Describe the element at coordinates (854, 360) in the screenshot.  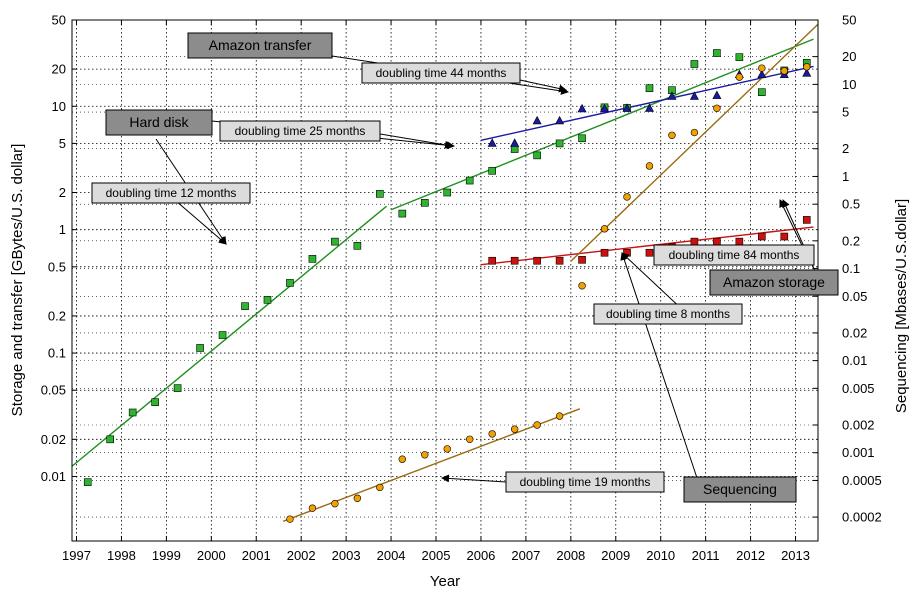
I see `y-right-tick-label: 0.01` at that location.